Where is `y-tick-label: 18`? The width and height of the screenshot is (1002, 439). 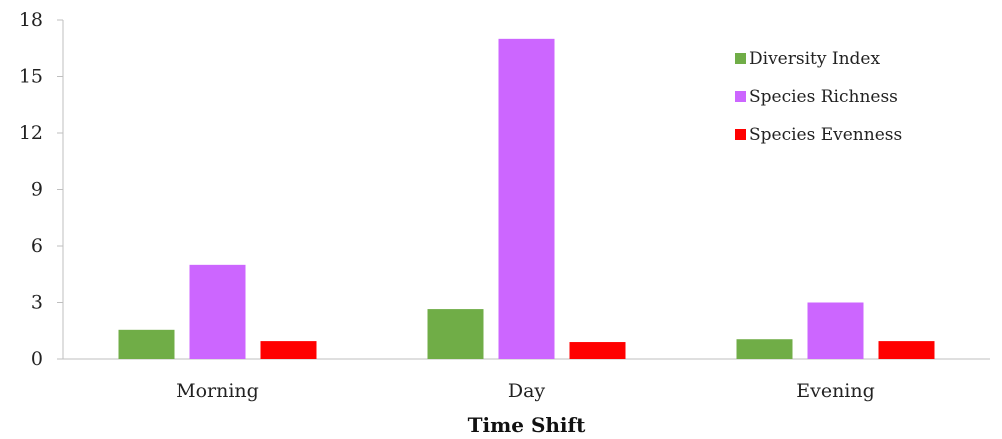 y-tick-label: 18 is located at coordinates (31, 20).